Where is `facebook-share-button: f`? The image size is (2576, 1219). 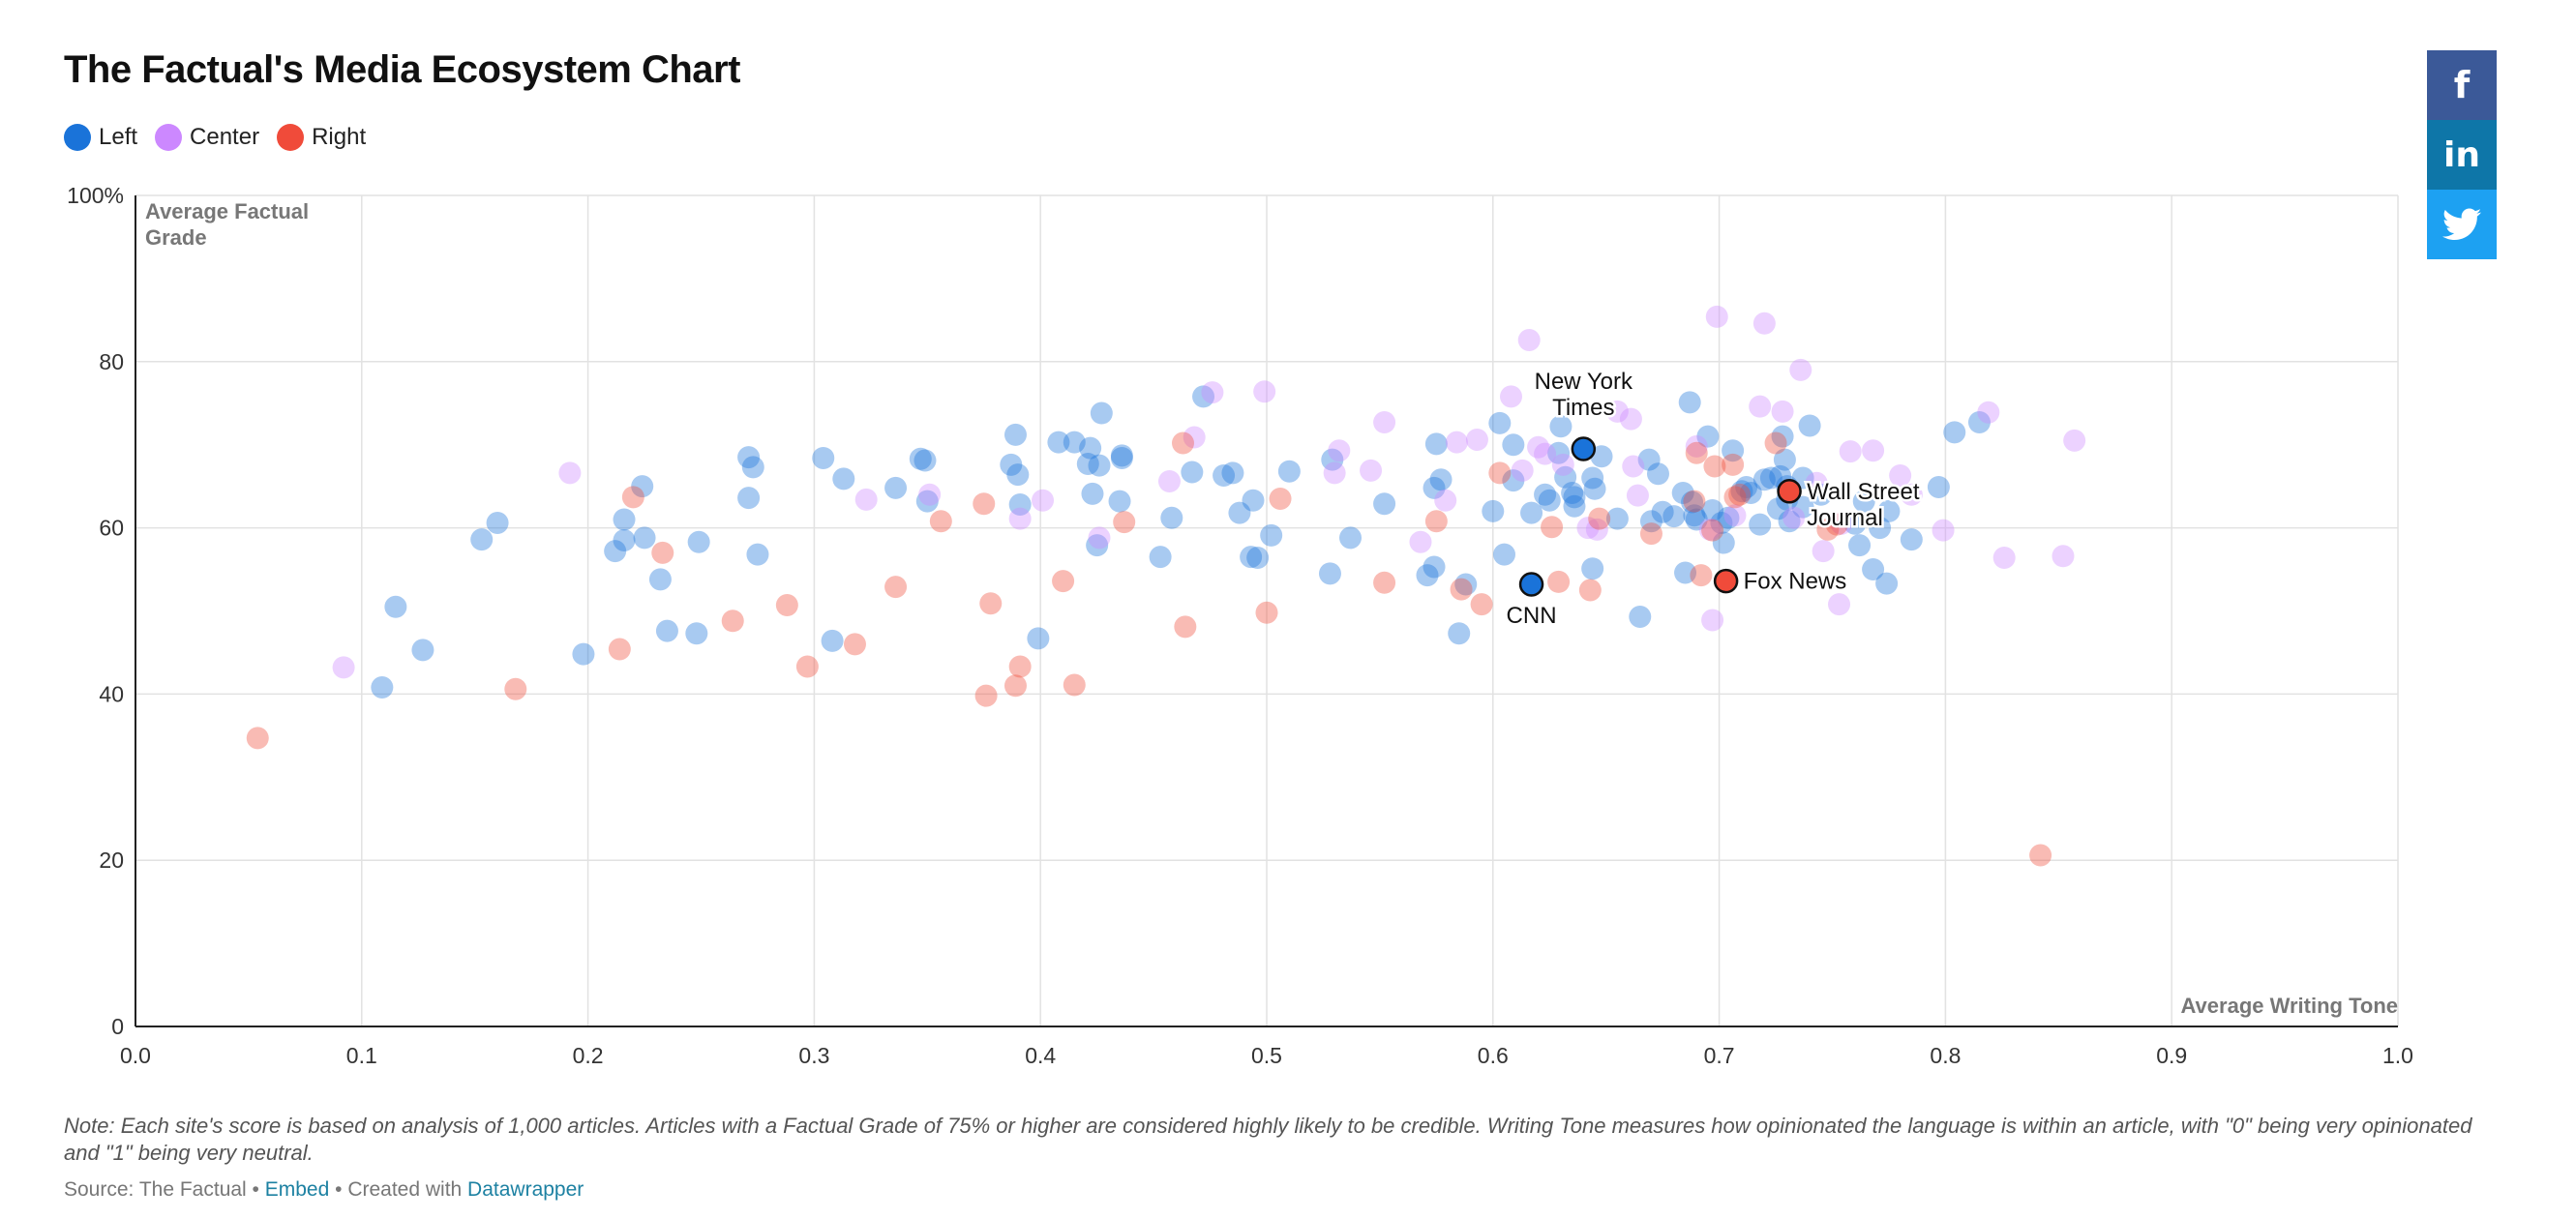
facebook-share-button: f is located at coordinates (2462, 85).